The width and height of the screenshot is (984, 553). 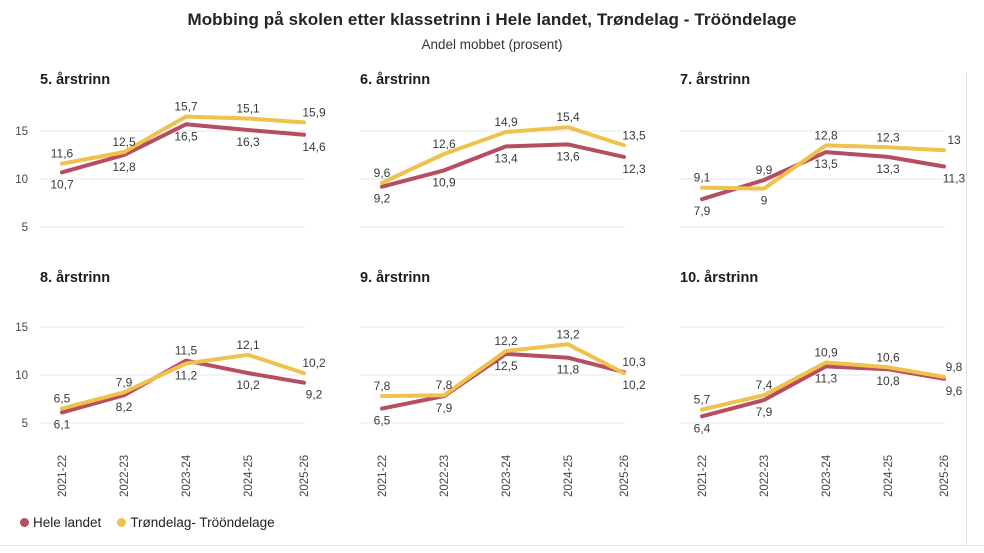 What do you see at coordinates (506, 122) in the screenshot?
I see `data-label: 14,9` at bounding box center [506, 122].